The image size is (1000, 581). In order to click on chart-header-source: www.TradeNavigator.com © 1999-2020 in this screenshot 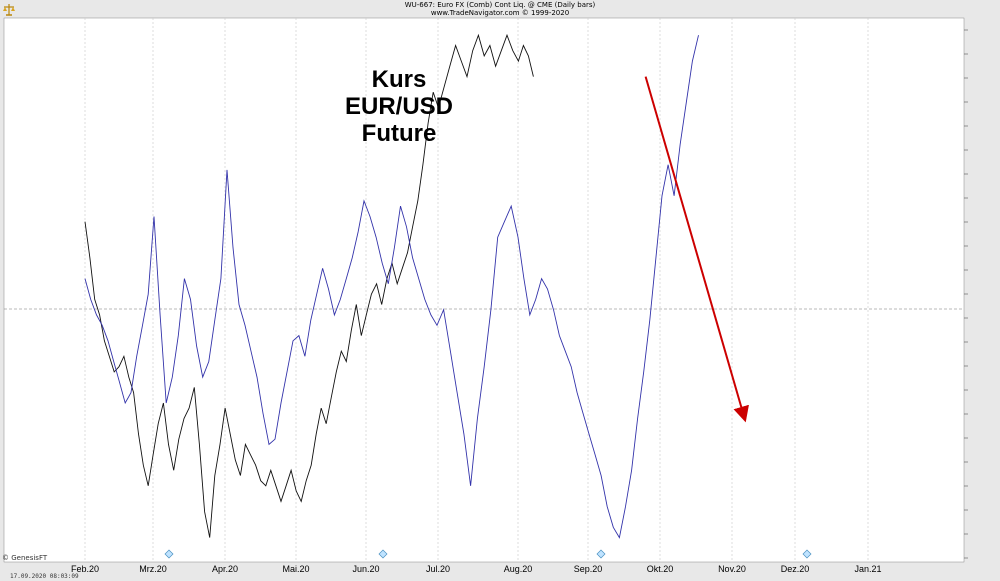, I will do `click(500, 13)`.